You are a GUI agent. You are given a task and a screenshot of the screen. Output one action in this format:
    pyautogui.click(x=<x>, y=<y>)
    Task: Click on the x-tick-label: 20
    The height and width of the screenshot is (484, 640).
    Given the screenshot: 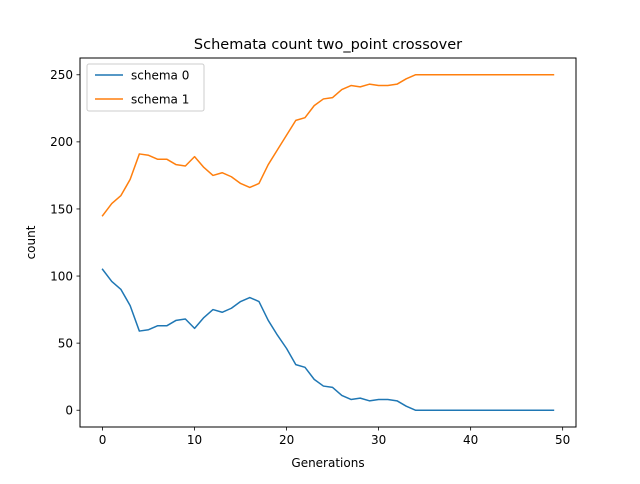 What is the action you would take?
    pyautogui.click(x=286, y=440)
    